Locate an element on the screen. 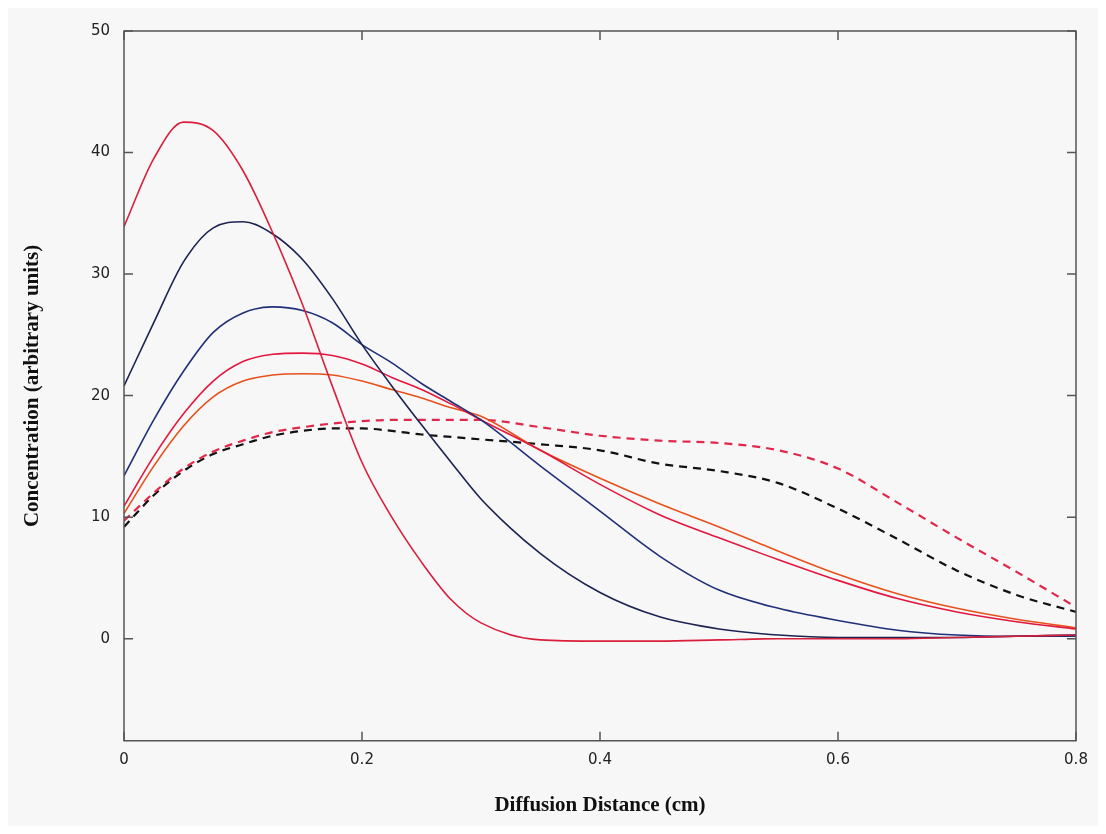  y-tick-label: 10 is located at coordinates (100, 516).